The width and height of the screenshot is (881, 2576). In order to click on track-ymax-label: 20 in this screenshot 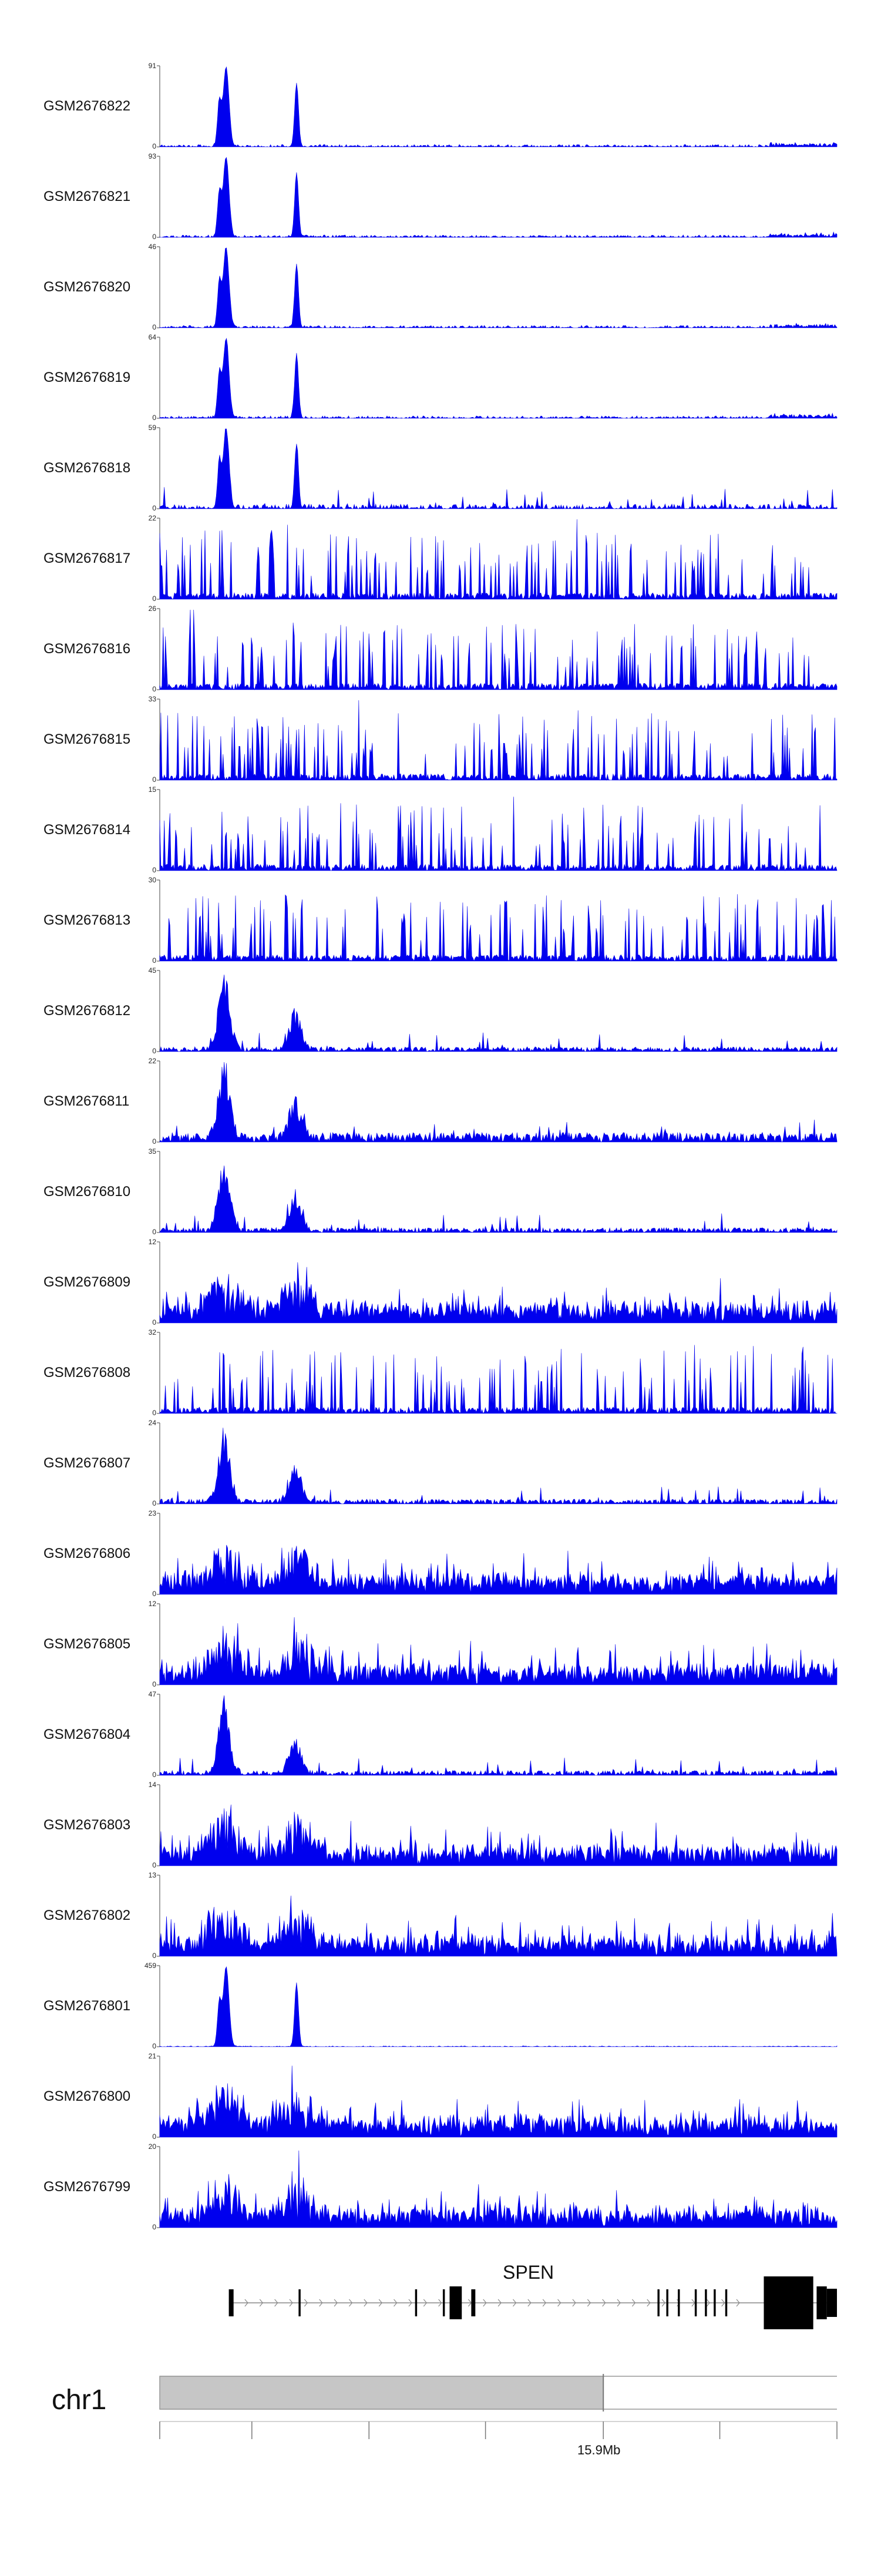, I will do `click(152, 2146)`.